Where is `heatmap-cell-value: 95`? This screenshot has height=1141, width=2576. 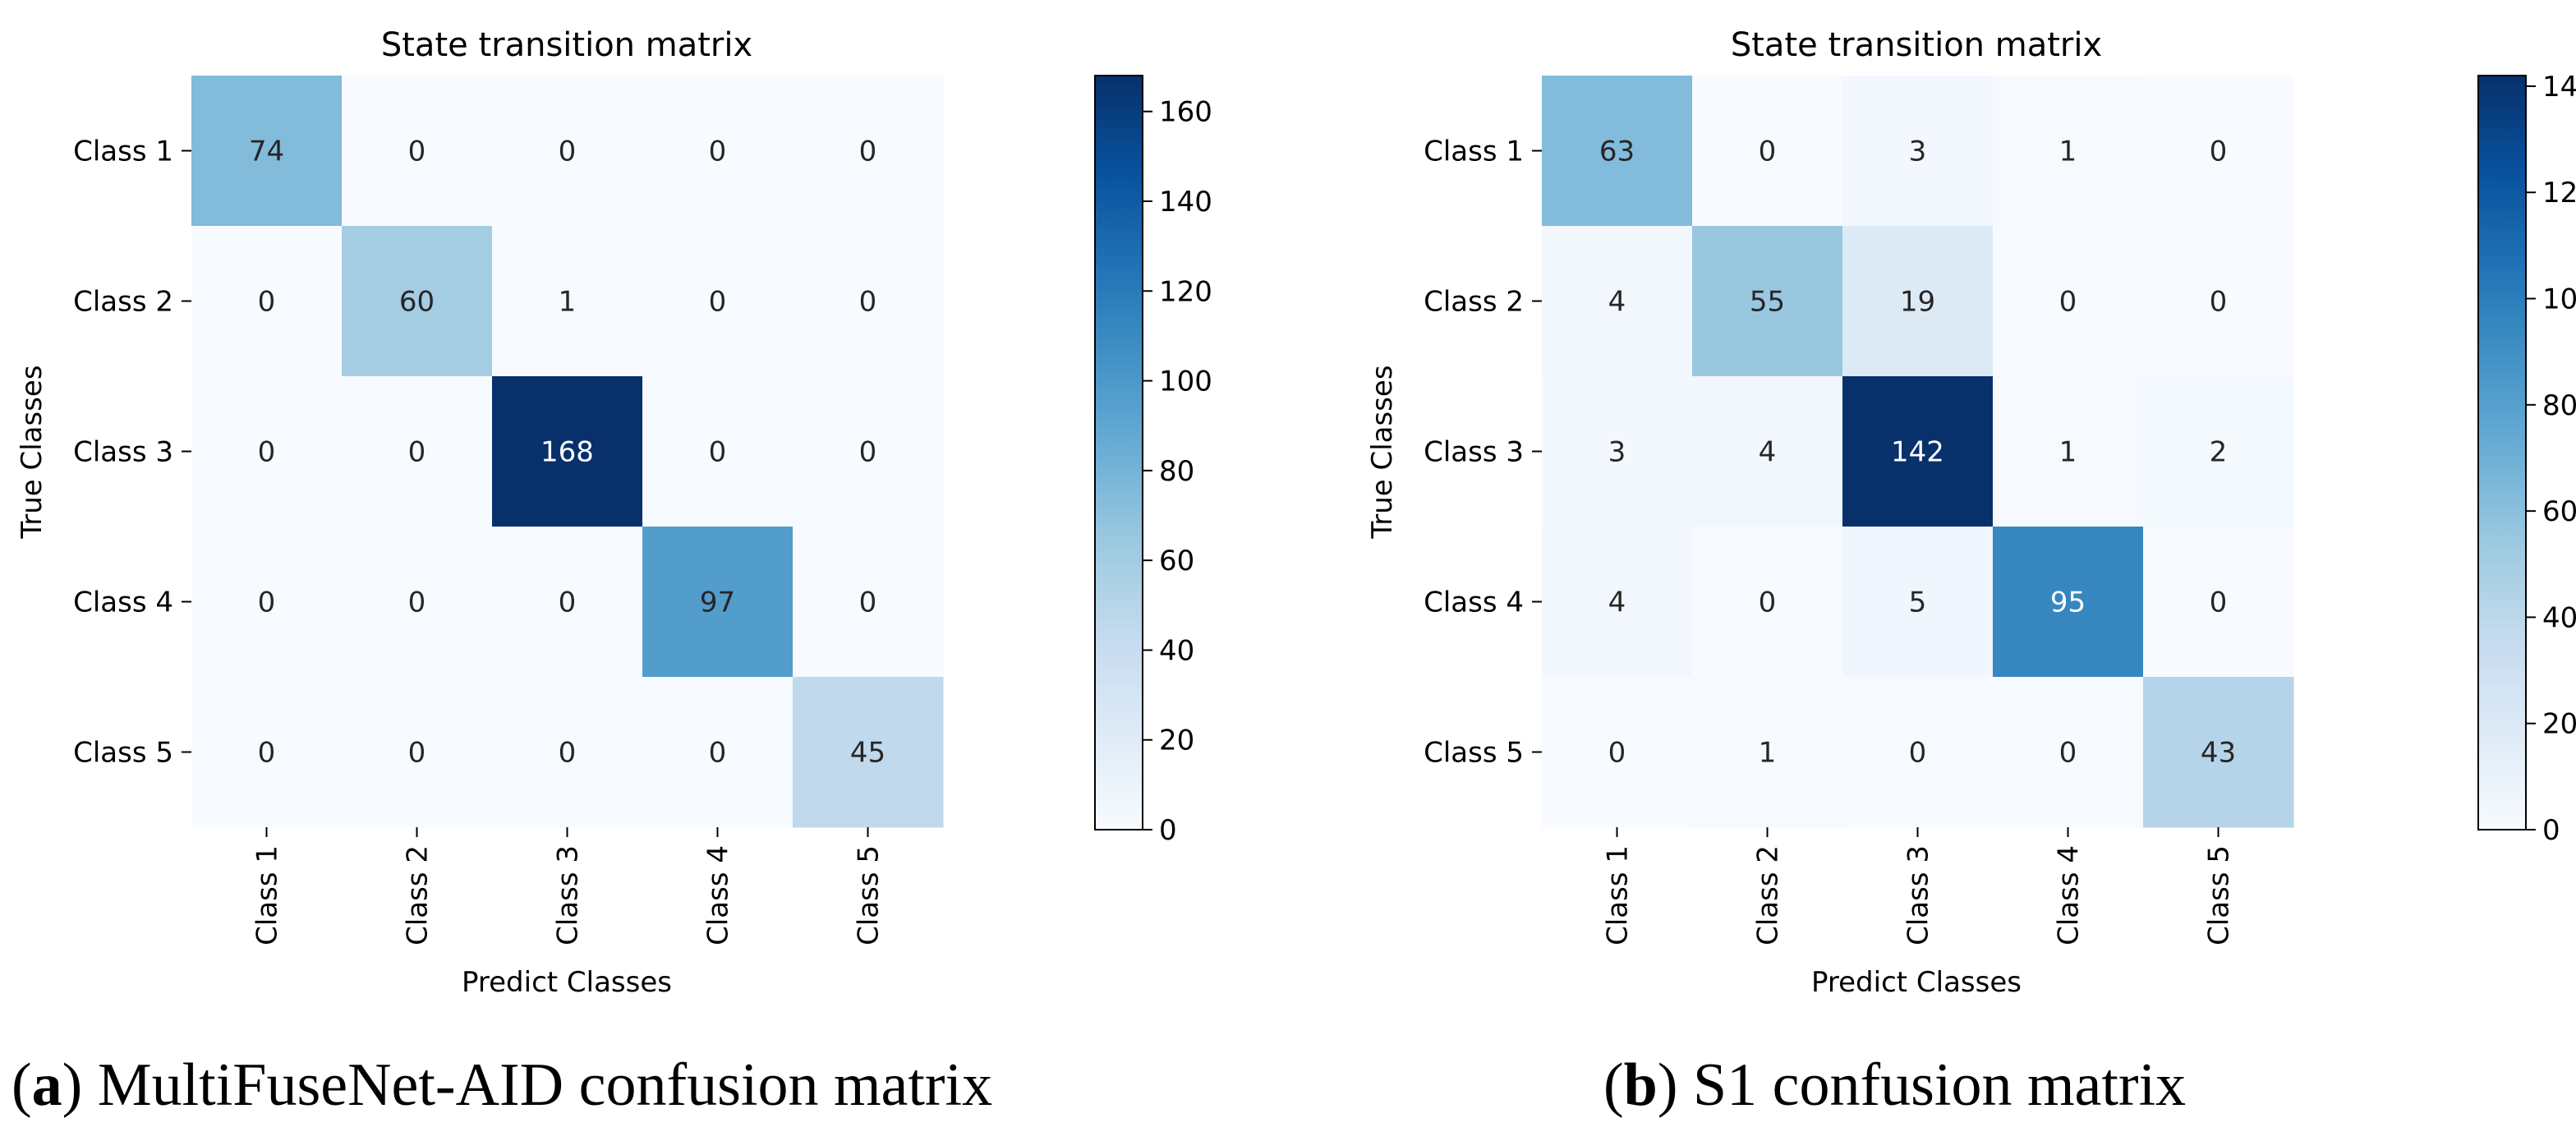
heatmap-cell-value: 95 is located at coordinates (2068, 603).